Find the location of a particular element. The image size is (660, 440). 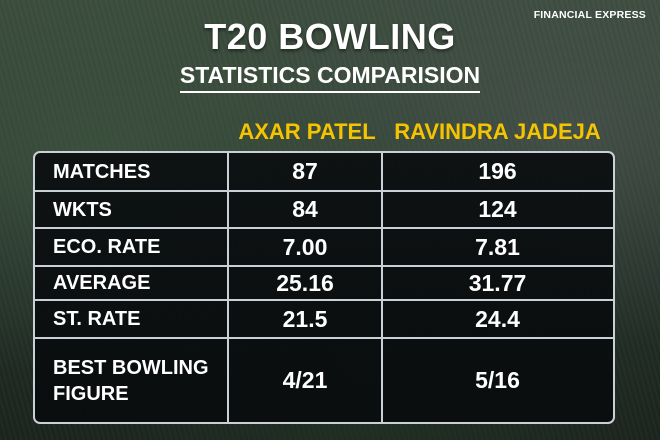

player1-value: 21.5 is located at coordinates (305, 318).